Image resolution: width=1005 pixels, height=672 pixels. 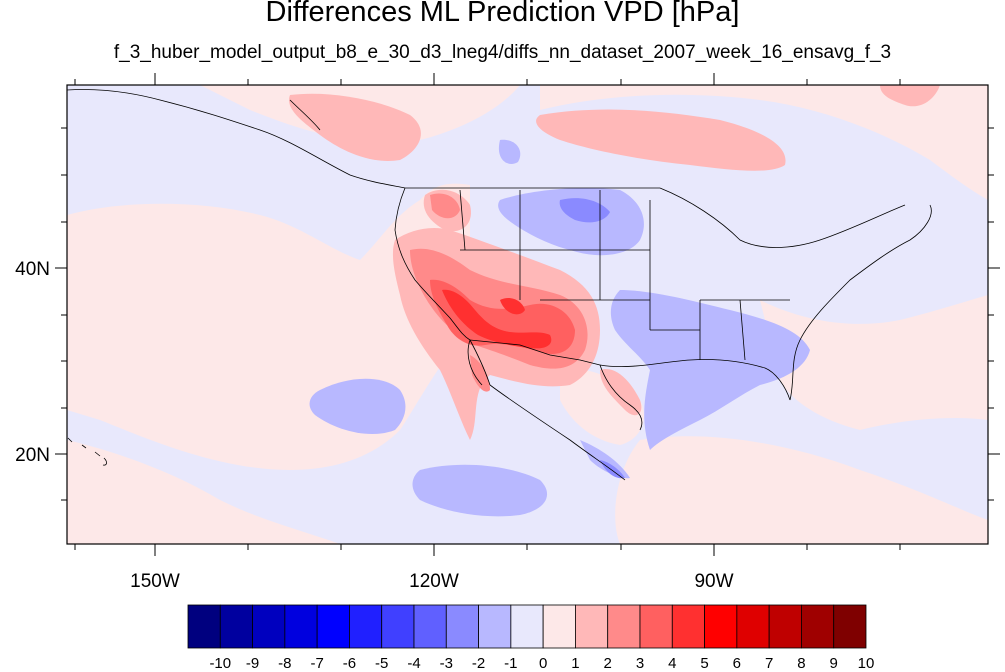 What do you see at coordinates (413, 663) in the screenshot?
I see `colorbar-tick-label: -4` at bounding box center [413, 663].